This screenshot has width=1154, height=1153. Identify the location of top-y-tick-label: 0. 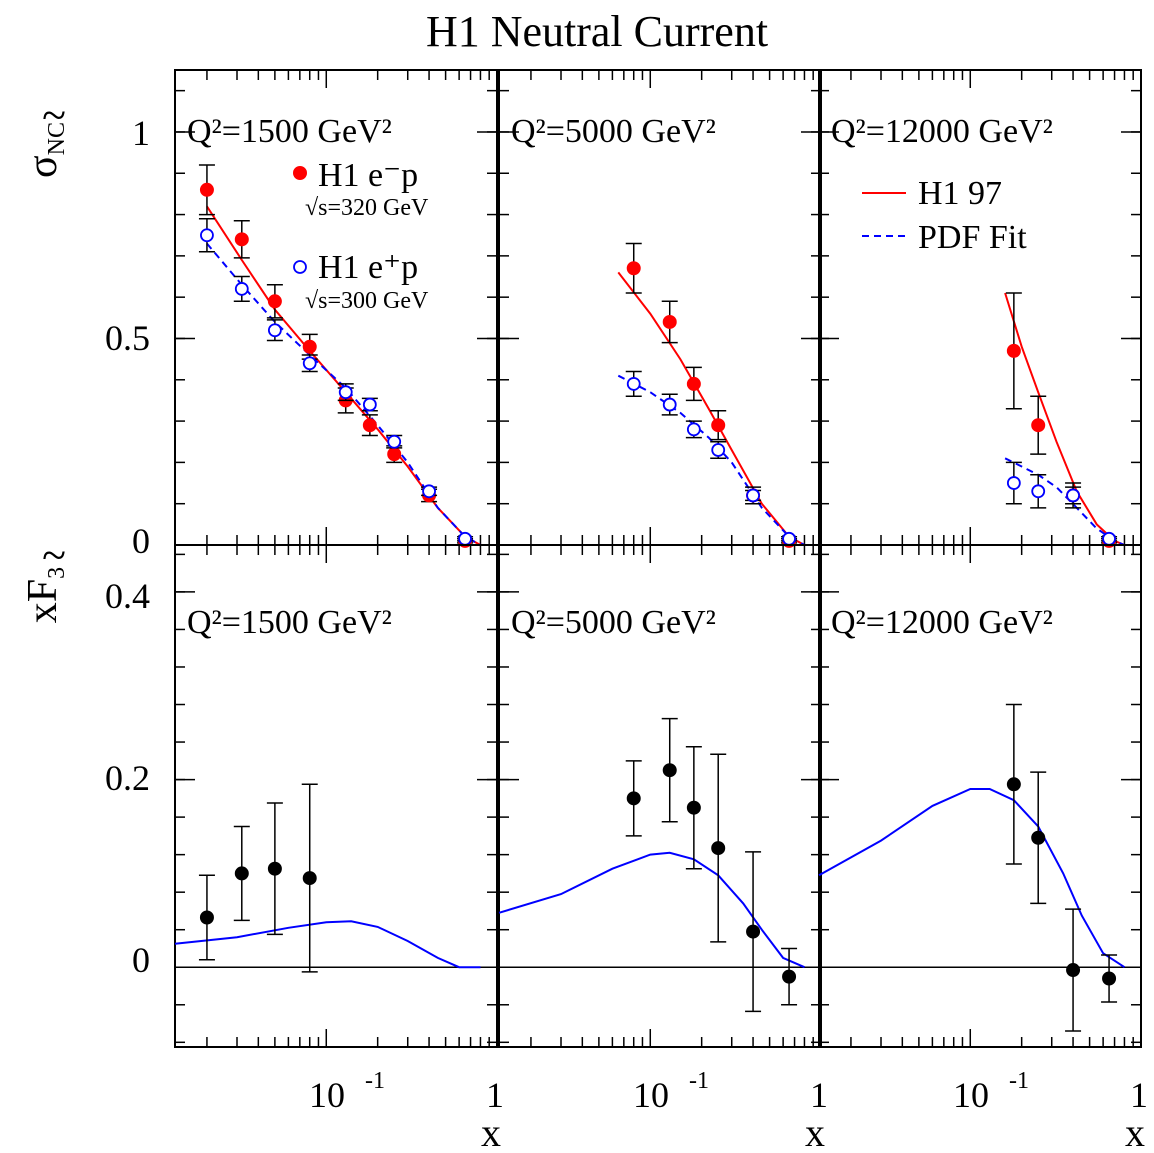
(141, 541).